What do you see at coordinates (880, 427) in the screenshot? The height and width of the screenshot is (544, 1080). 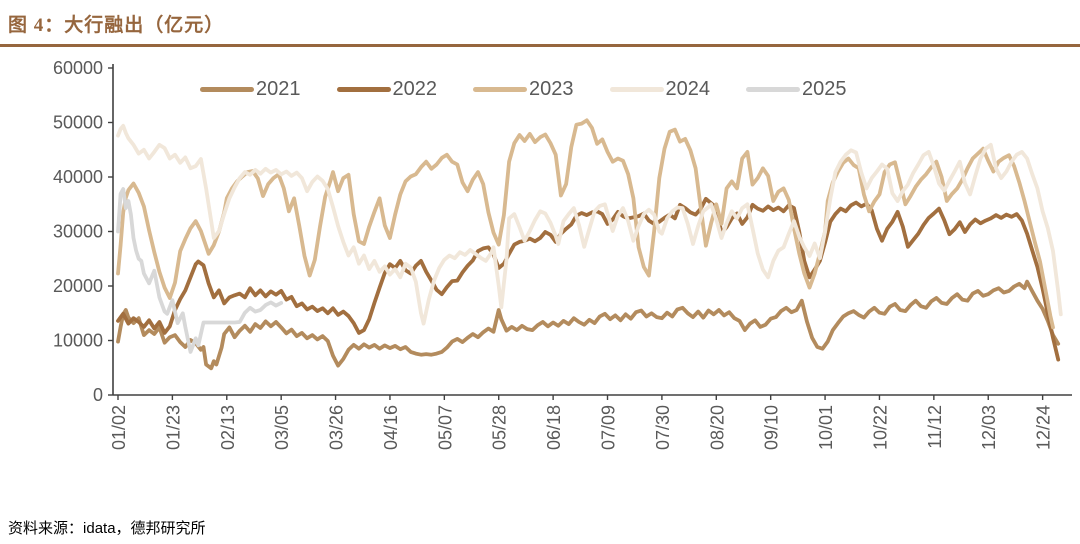 I see `x-tick-label: 10/22` at bounding box center [880, 427].